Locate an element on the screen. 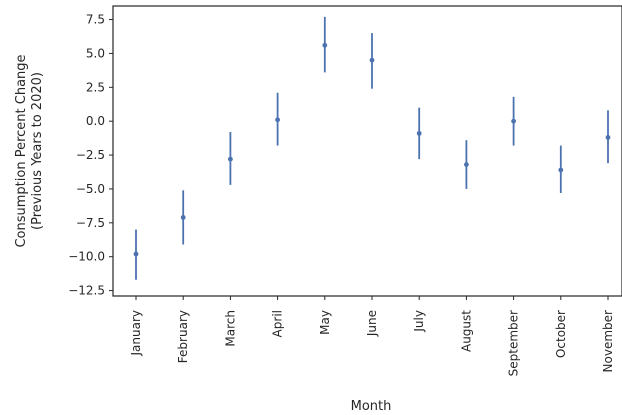 This screenshot has width=622, height=415. data-point-october is located at coordinates (561, 170).